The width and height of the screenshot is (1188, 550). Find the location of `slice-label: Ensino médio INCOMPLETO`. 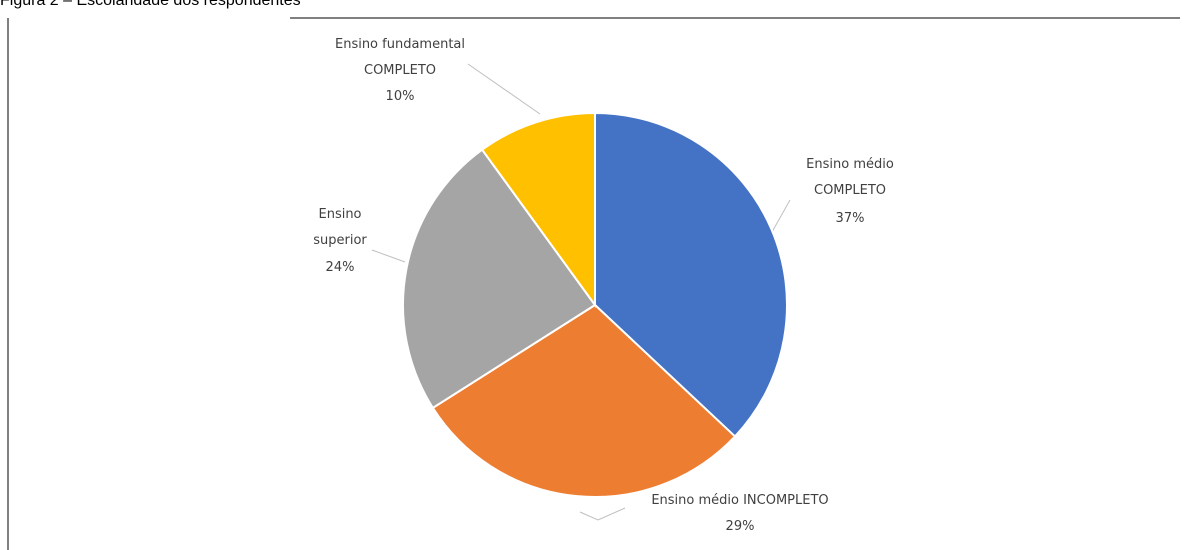

slice-label: Ensino médio INCOMPLETO is located at coordinates (740, 500).